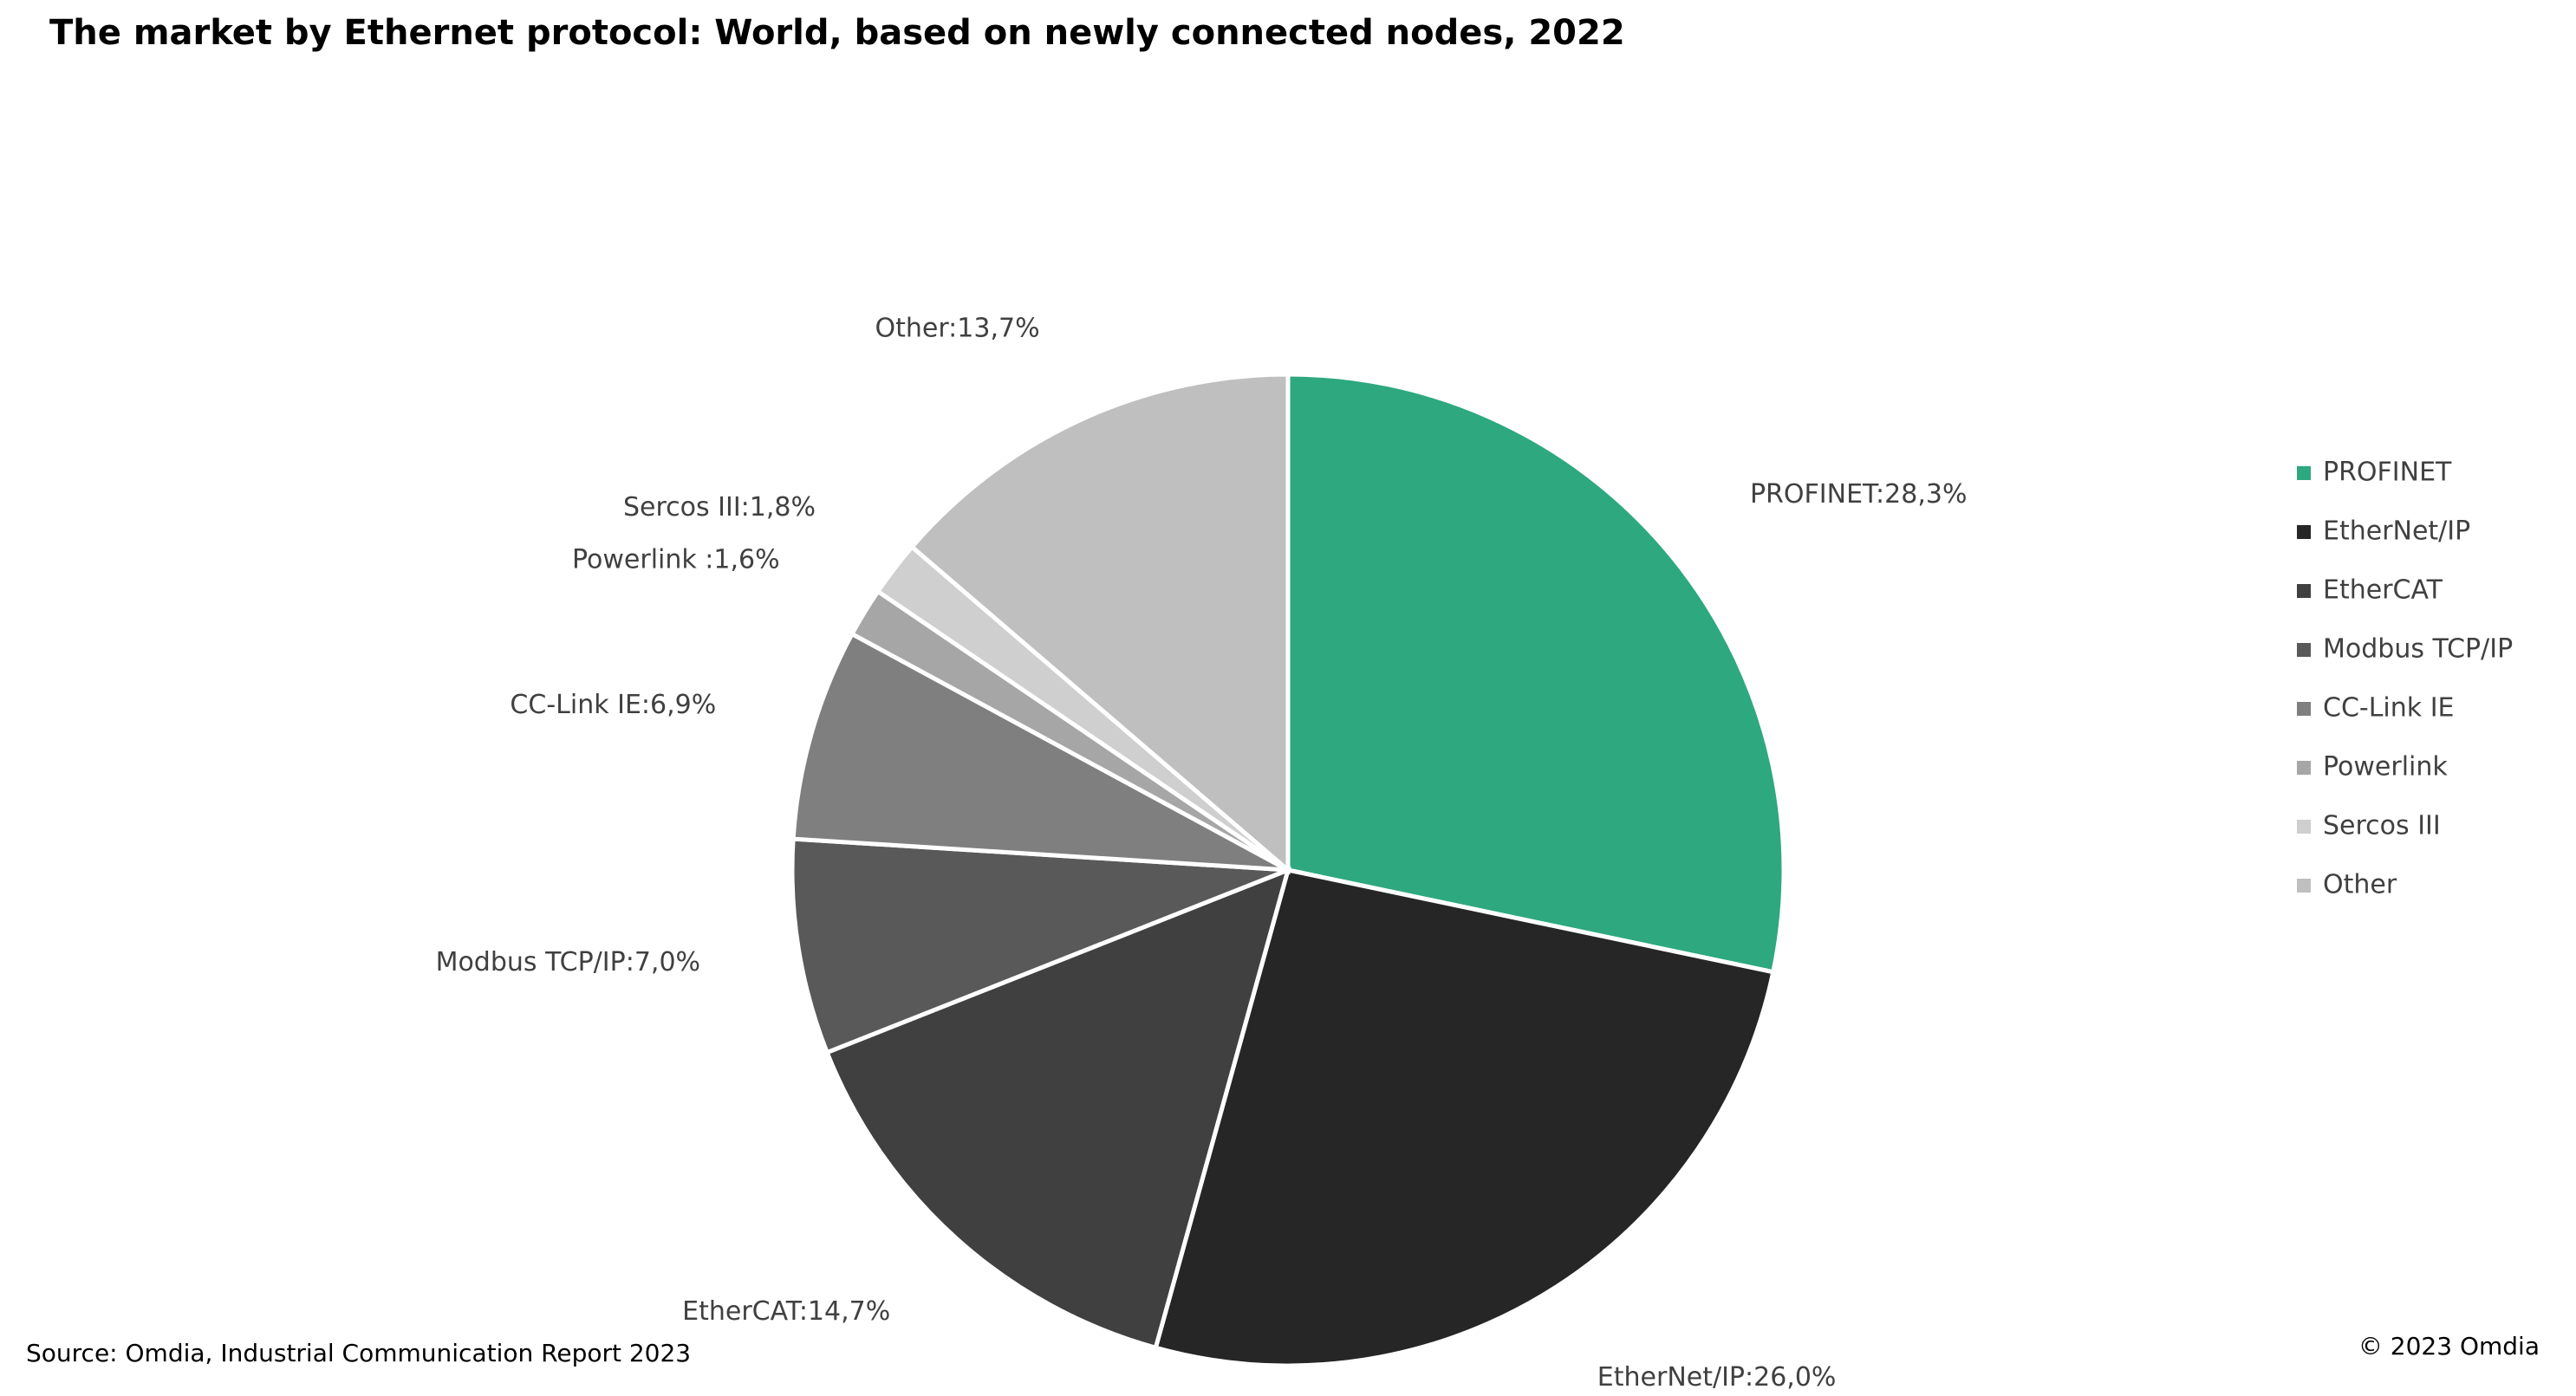 Image resolution: width=2576 pixels, height=1396 pixels. Describe the element at coordinates (2387, 473) in the screenshot. I see `legend-label: PROFINET` at that location.